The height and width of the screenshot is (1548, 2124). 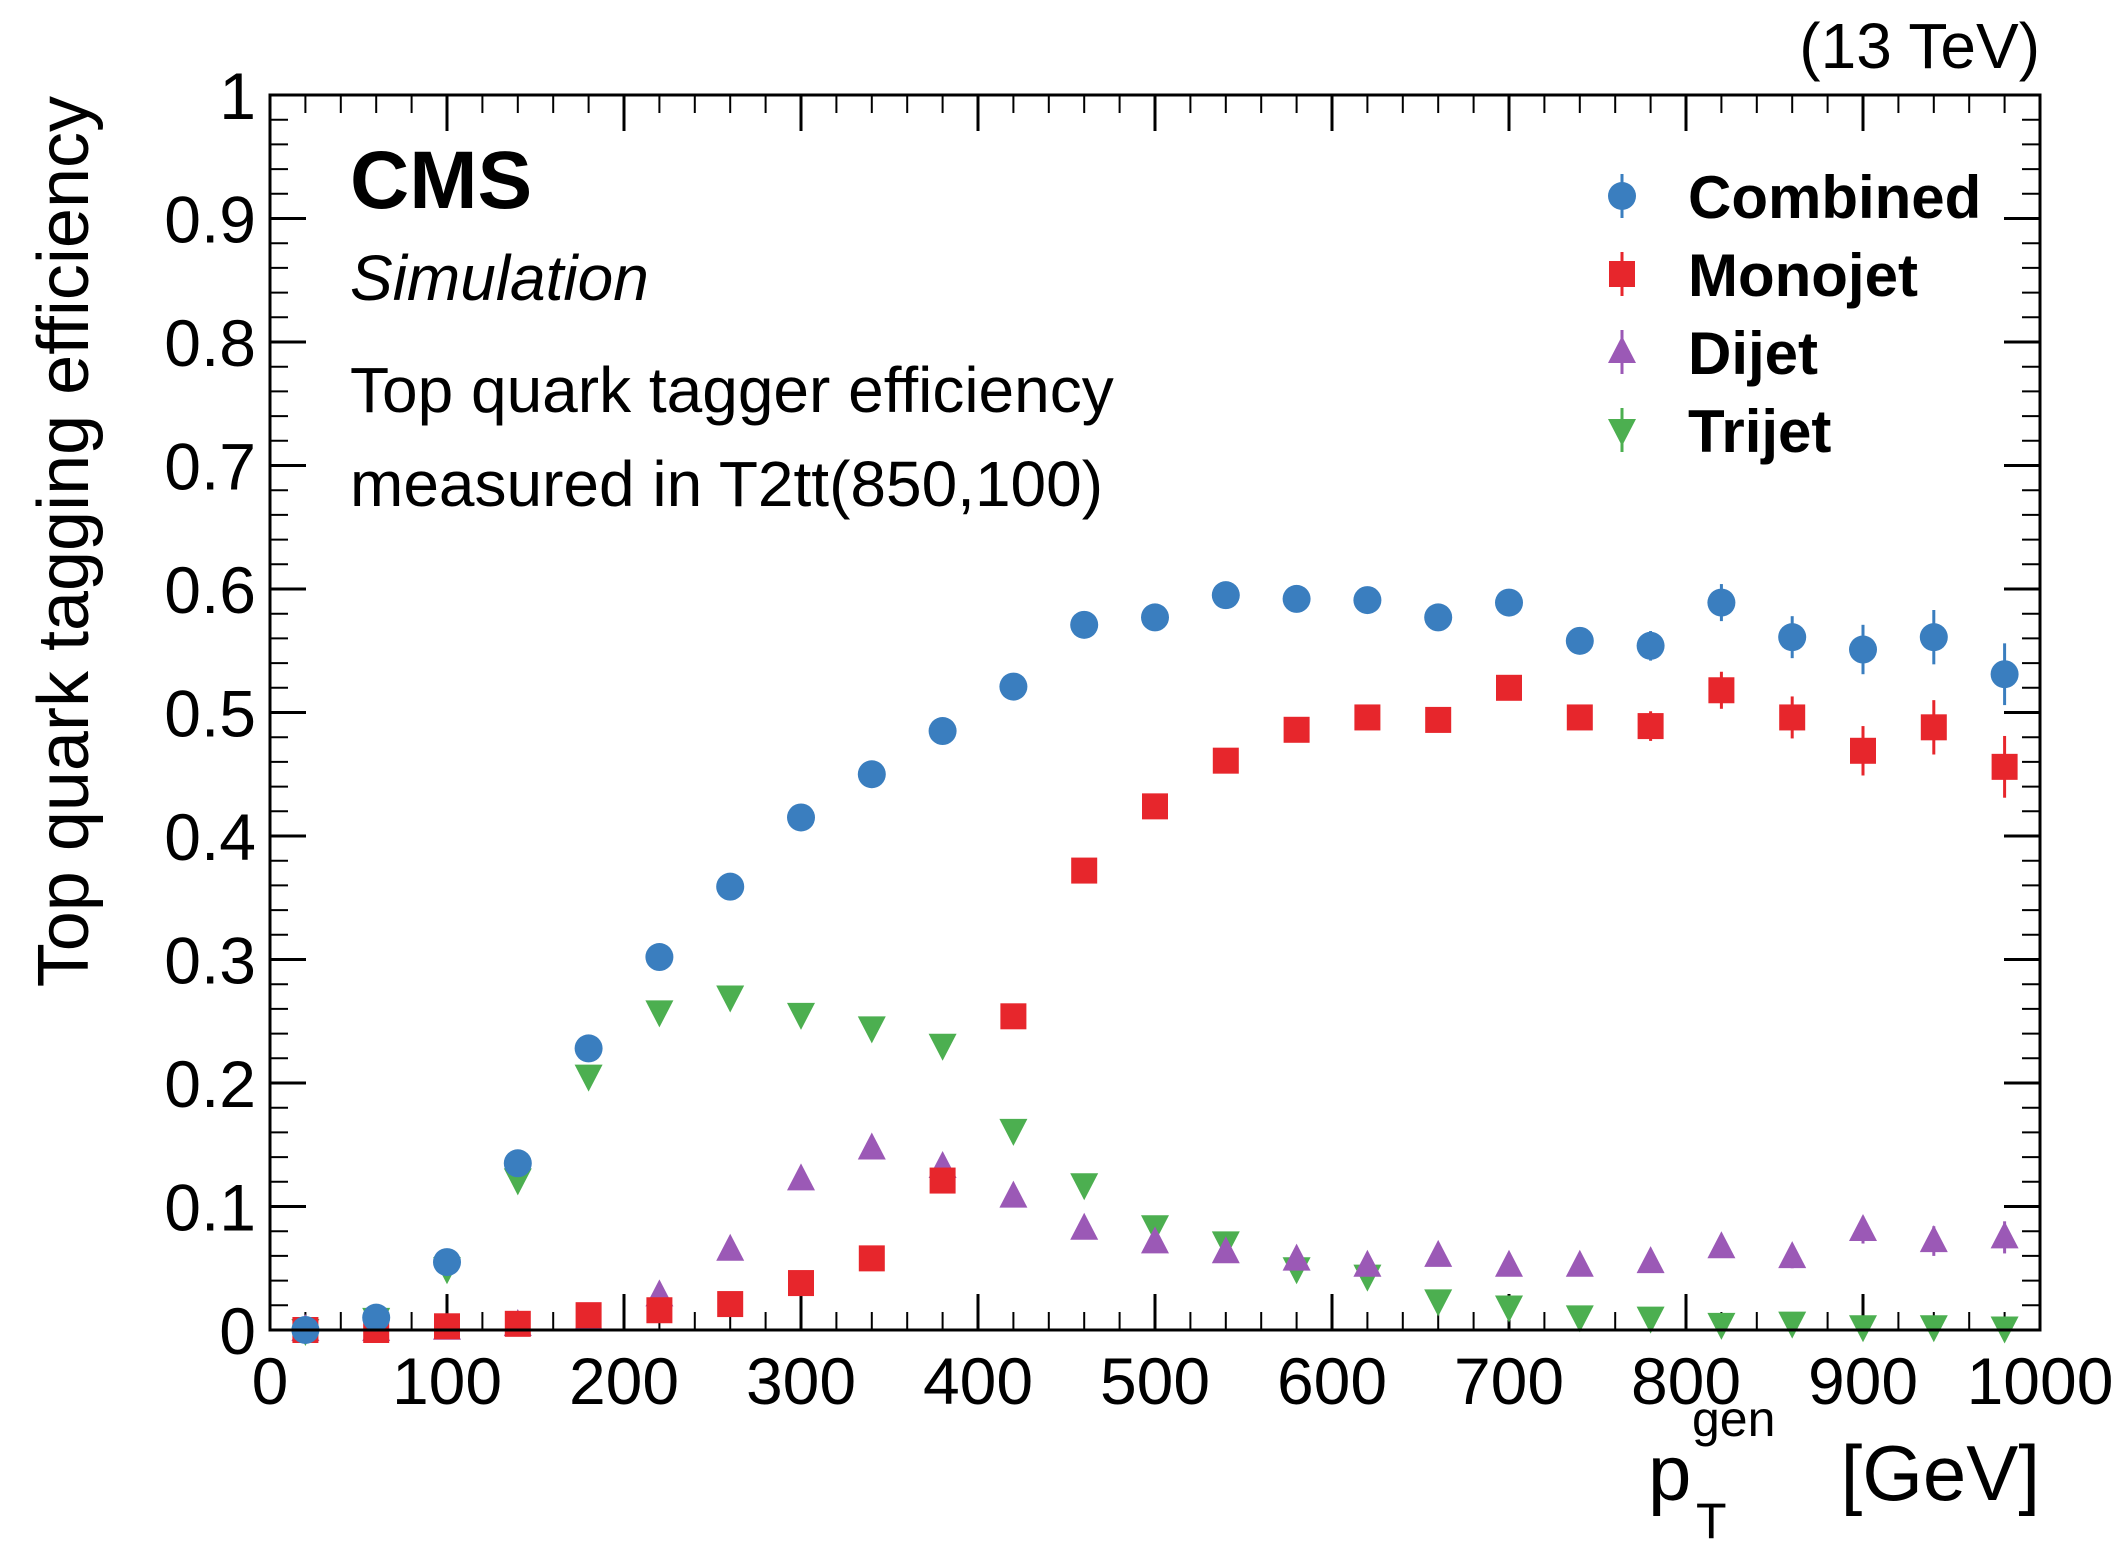 I want to click on y-tick-label: 0.2, so click(x=210, y=1084).